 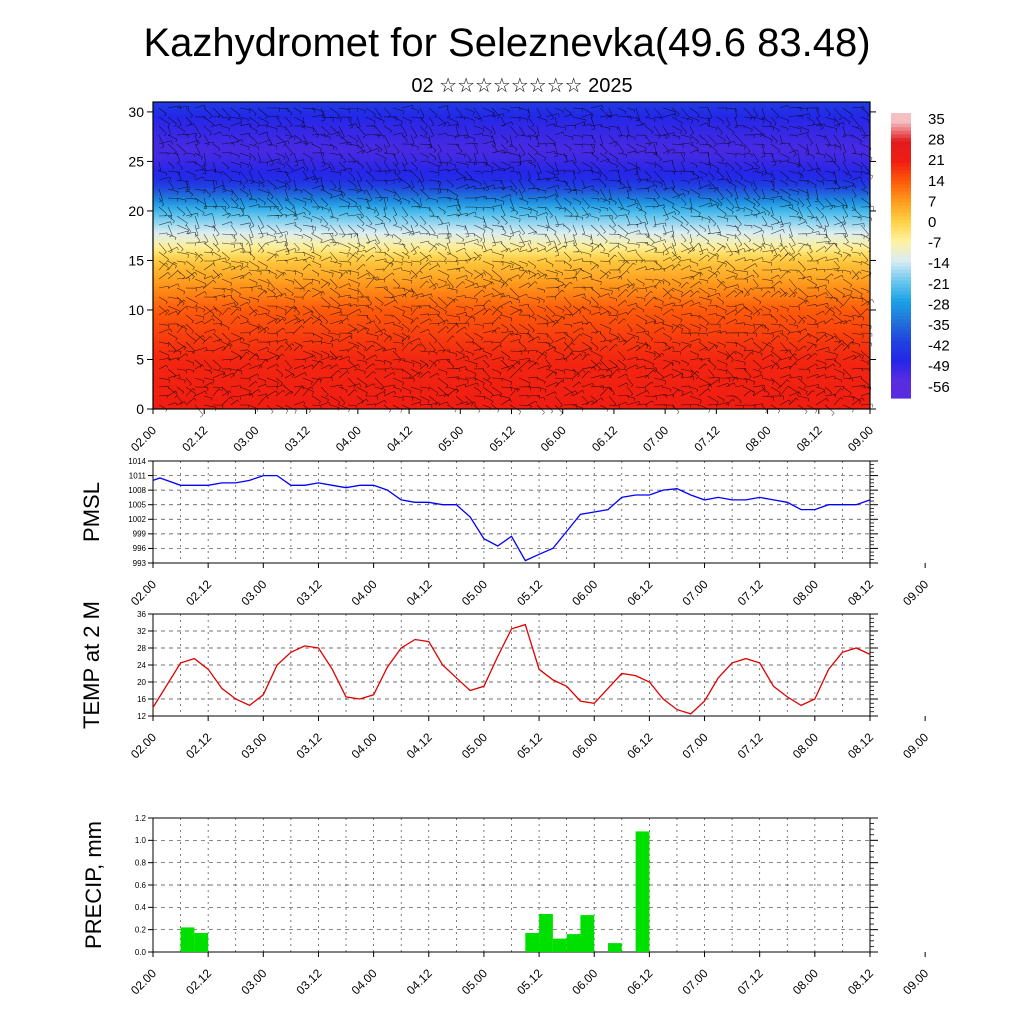 What do you see at coordinates (136, 211) in the screenshot?
I see `heat-ytick-label: 20` at bounding box center [136, 211].